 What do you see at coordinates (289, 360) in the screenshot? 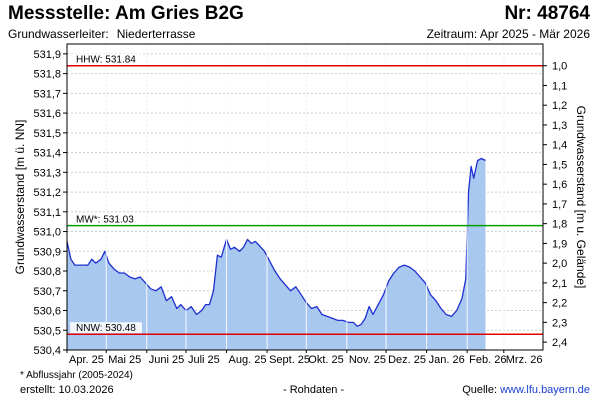
I see `x-tick-label: Sept. 25` at bounding box center [289, 360].